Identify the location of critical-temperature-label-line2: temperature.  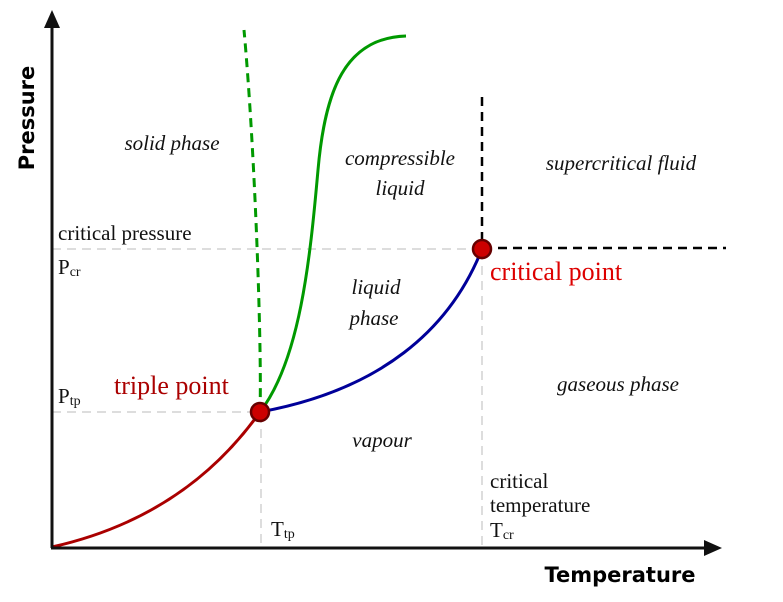
(540, 505).